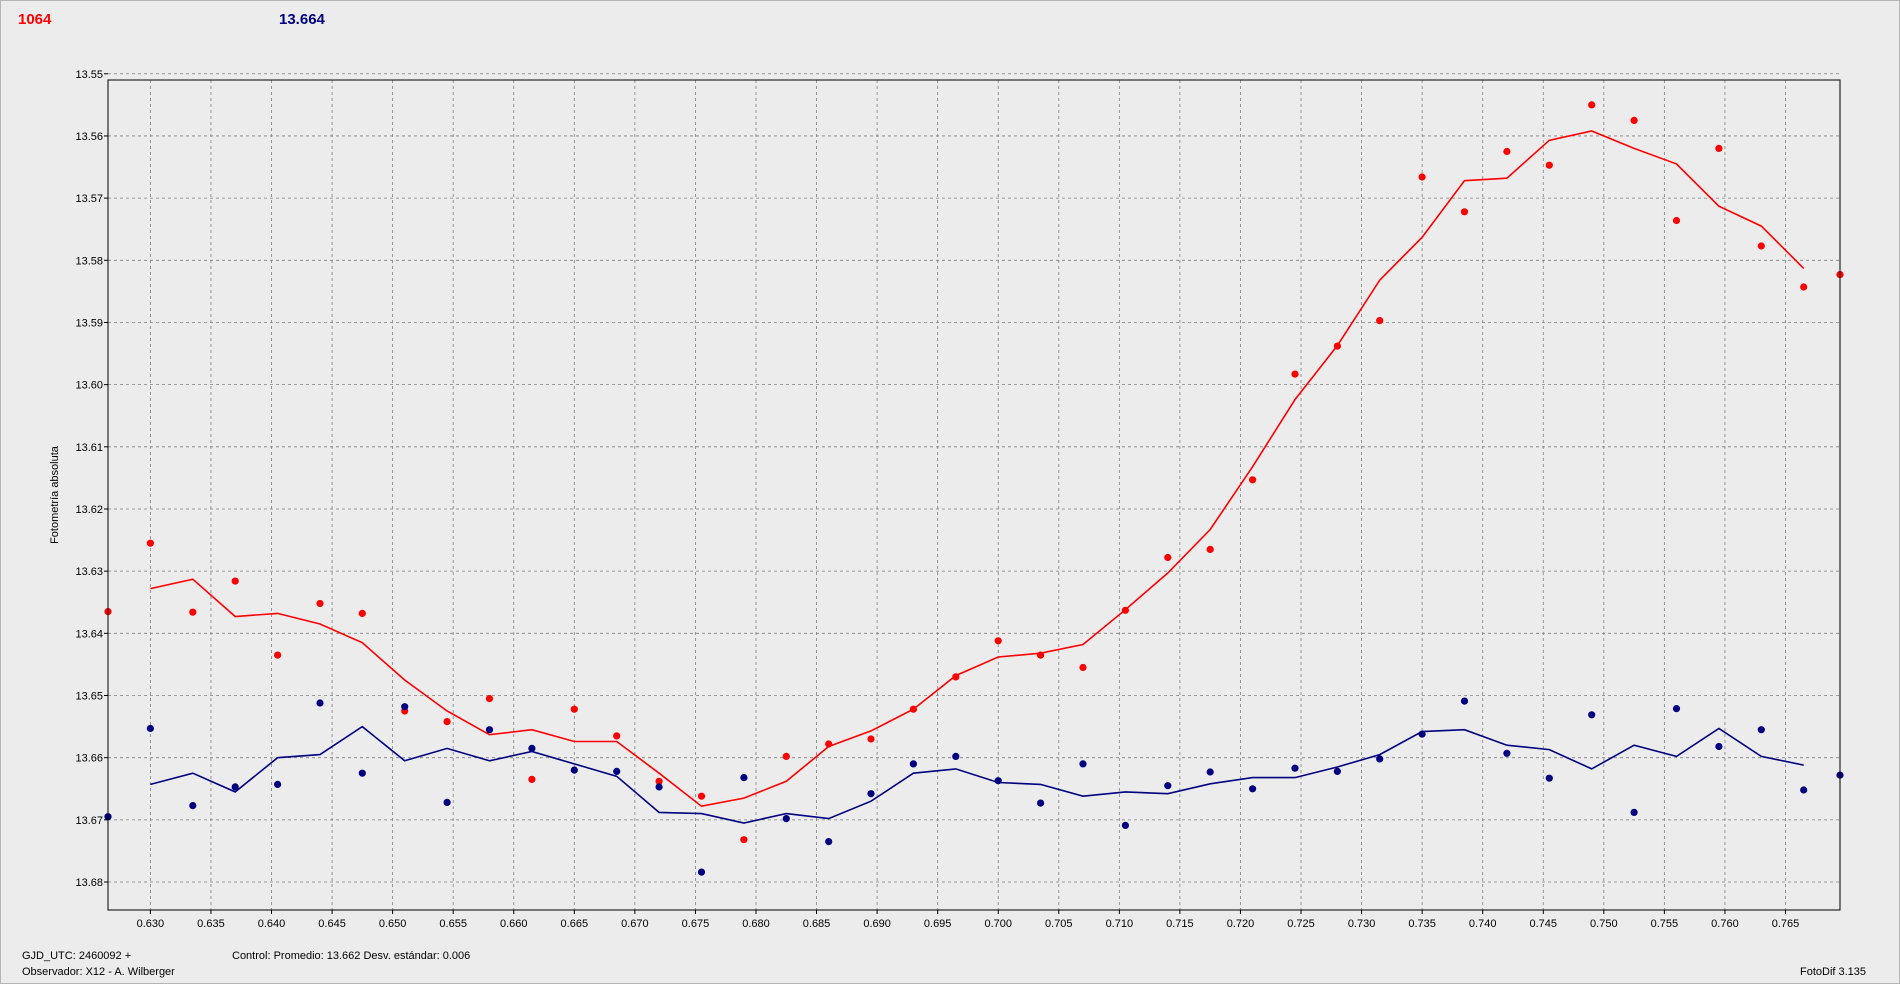  What do you see at coordinates (89, 448) in the screenshot?
I see `y-tick-label: 13.61` at bounding box center [89, 448].